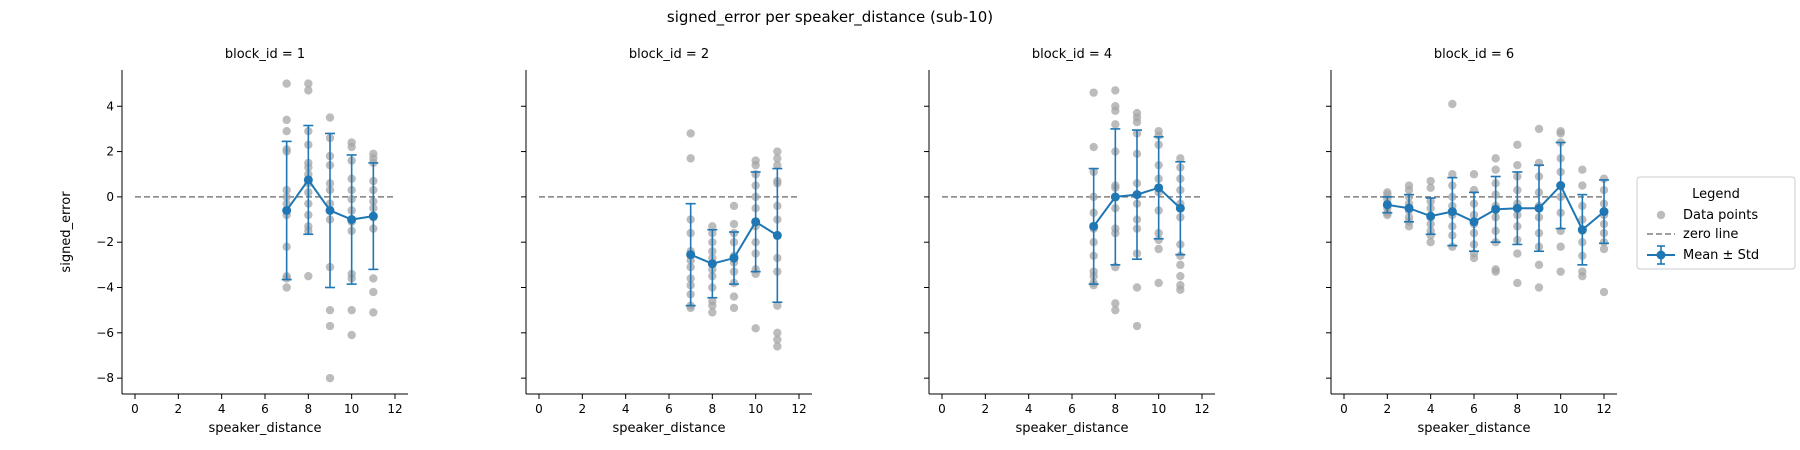 The width and height of the screenshot is (1800, 450). I want to click on legend-swatch-points, so click(1661, 215).